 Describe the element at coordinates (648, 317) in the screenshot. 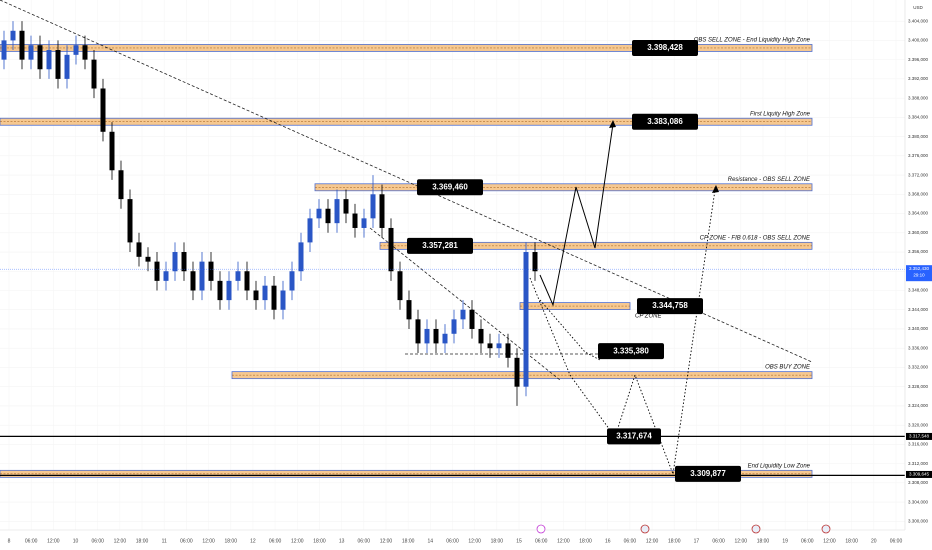

I see `zone-label: CP ZONE` at that location.